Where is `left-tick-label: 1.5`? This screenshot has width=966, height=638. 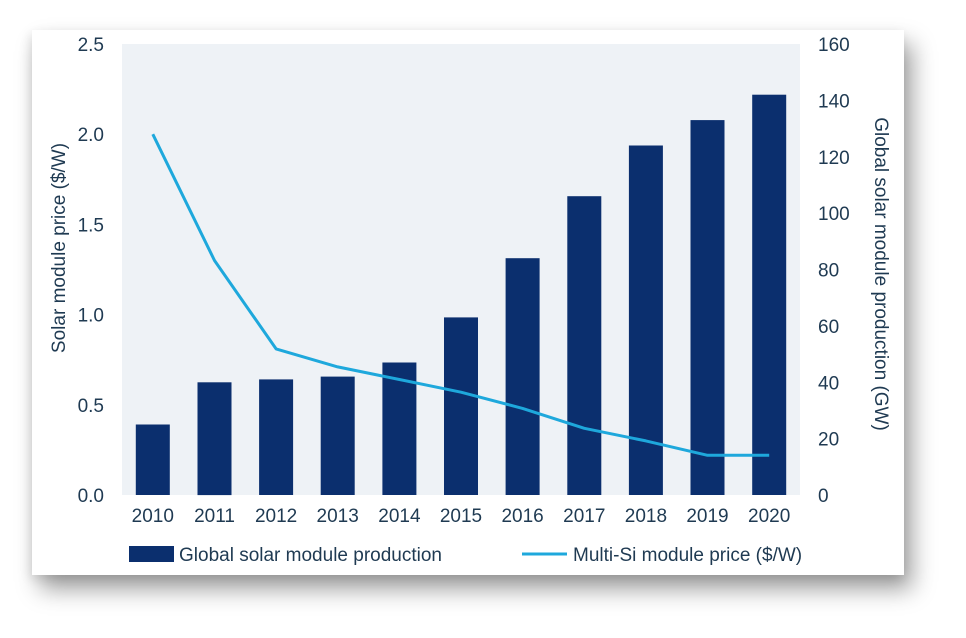 left-tick-label: 1.5 is located at coordinates (91, 225).